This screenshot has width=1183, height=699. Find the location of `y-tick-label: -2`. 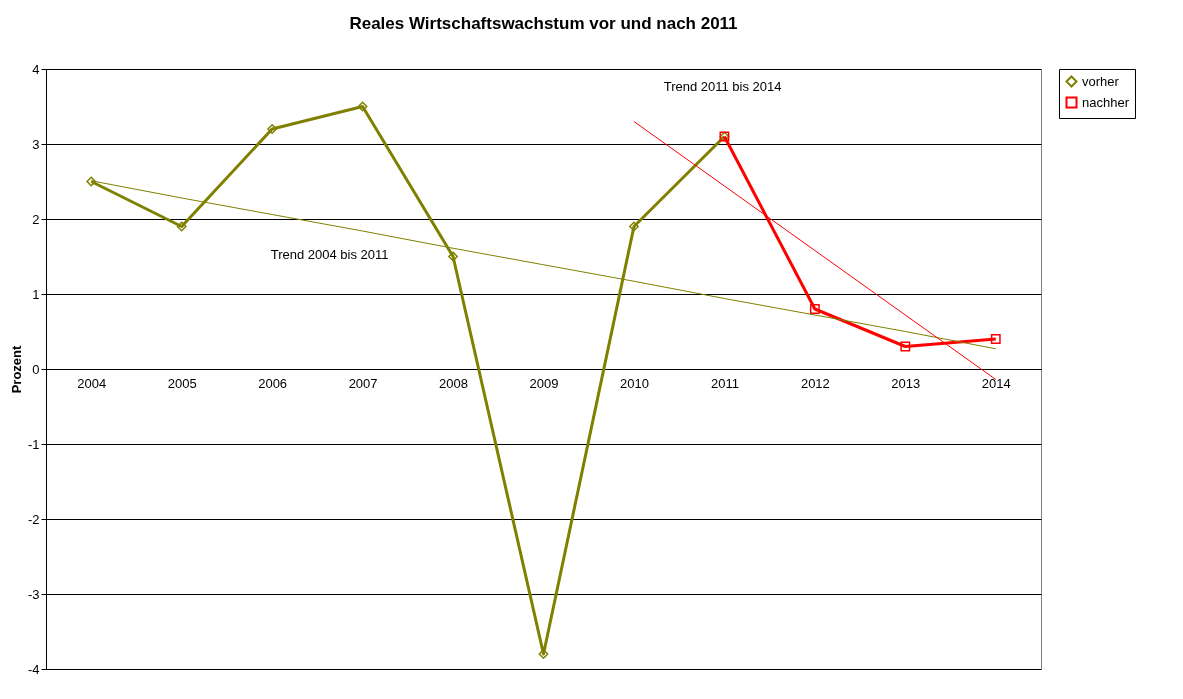

y-tick-label: -2 is located at coordinates (33, 519).